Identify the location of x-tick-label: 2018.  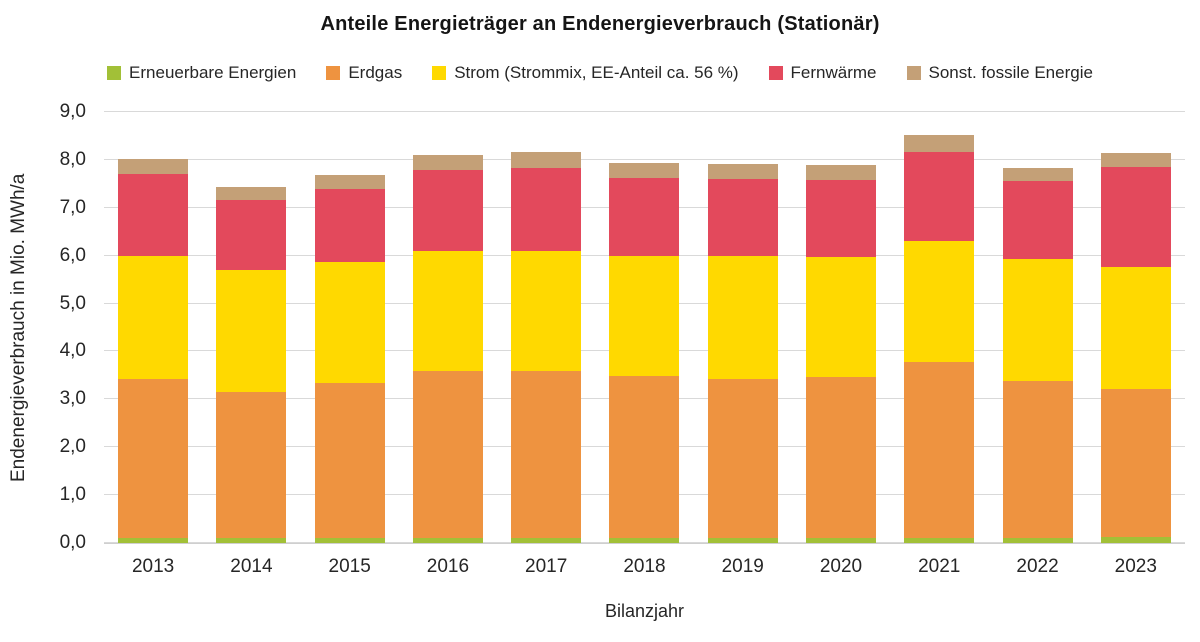
(644, 566).